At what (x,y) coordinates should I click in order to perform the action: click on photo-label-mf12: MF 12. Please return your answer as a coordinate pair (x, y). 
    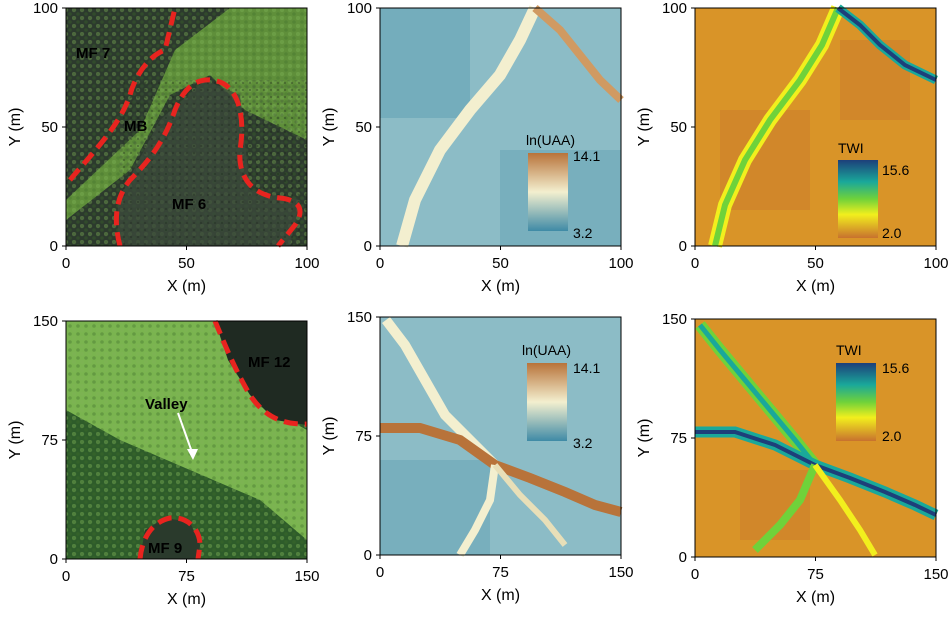
    Looking at the image, I should click on (269, 362).